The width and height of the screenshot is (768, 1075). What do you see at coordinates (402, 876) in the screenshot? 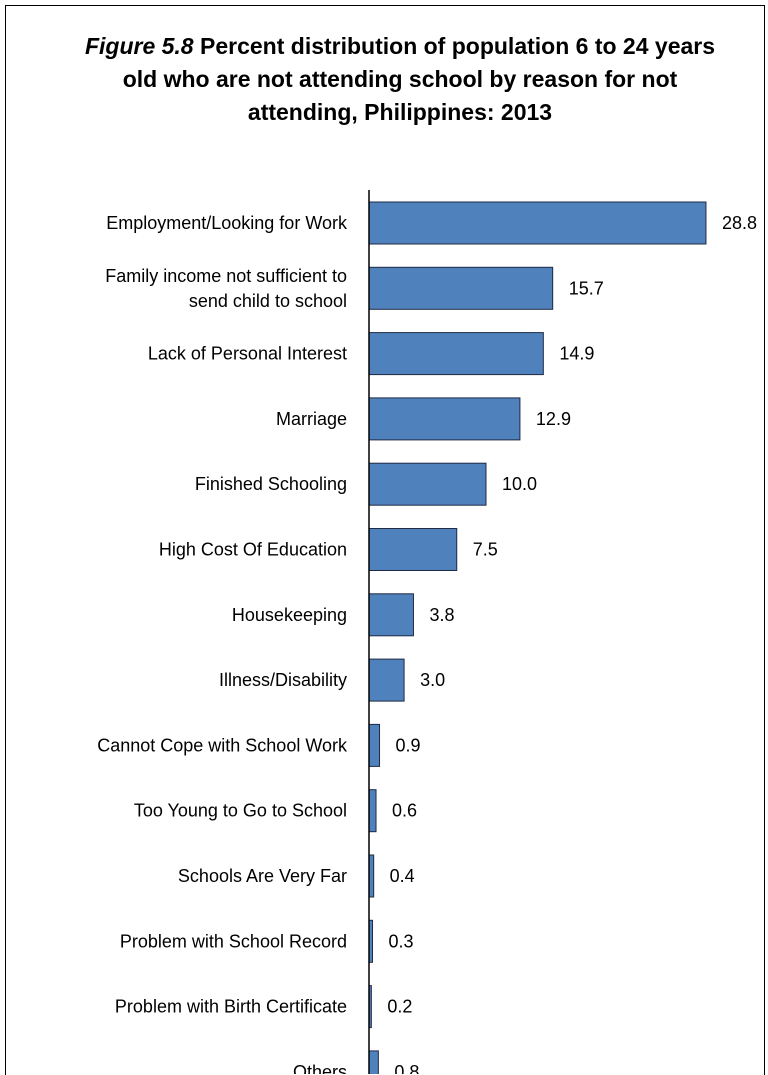
I see `value-label: 0.4` at bounding box center [402, 876].